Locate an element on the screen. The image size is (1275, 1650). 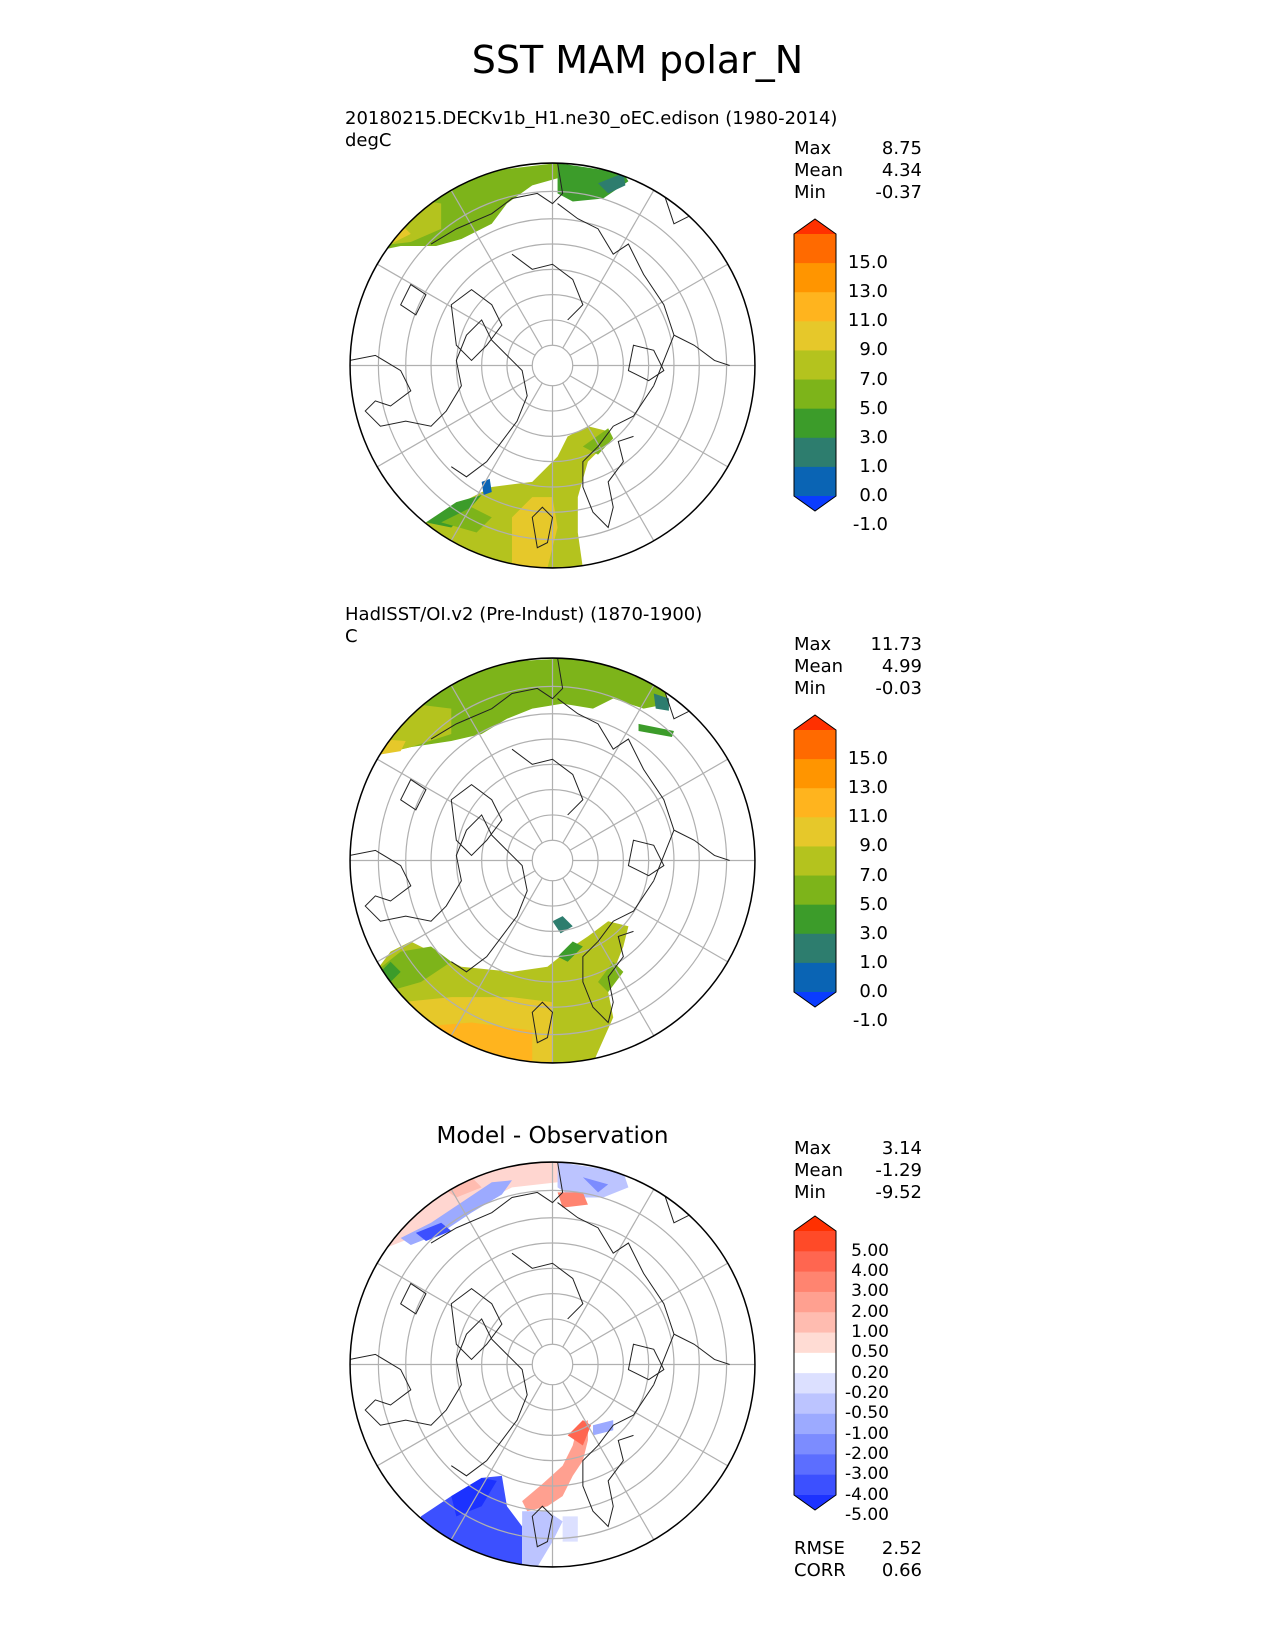
obs-mean-value: 4.99 is located at coordinates (901, 666).